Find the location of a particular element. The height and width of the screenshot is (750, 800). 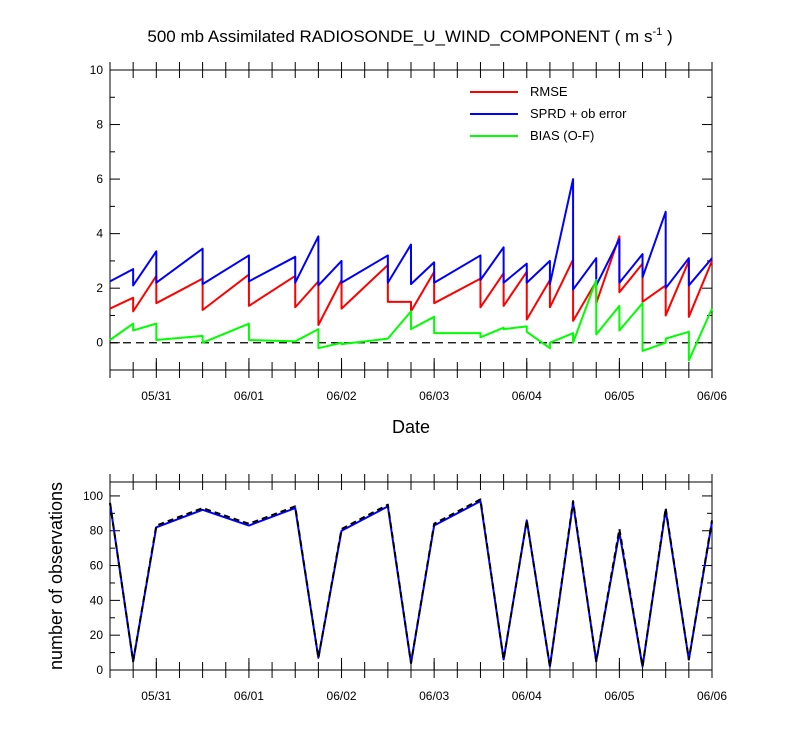

legend-label-2: BIAS (O-F) is located at coordinates (562, 135).